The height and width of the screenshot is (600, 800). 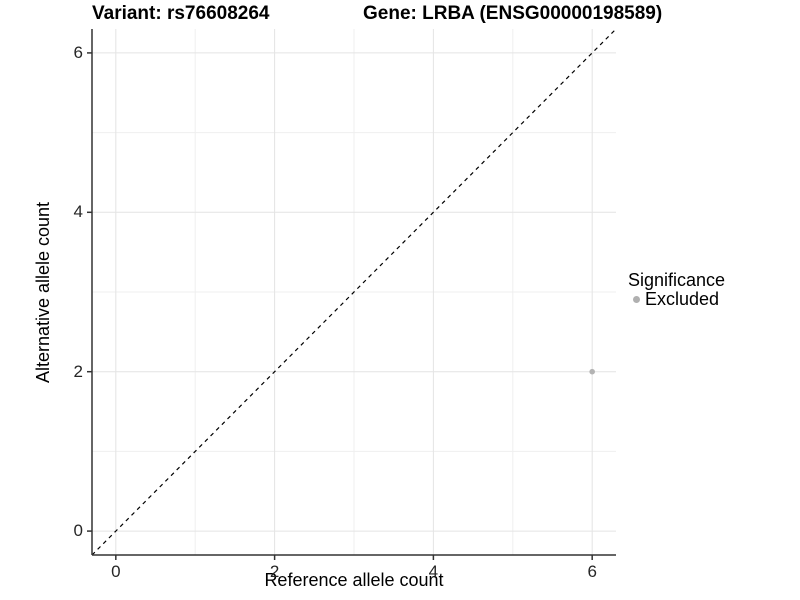 I want to click on y-axis-title-wrap: Alternative allele count, so click(x=44, y=292).